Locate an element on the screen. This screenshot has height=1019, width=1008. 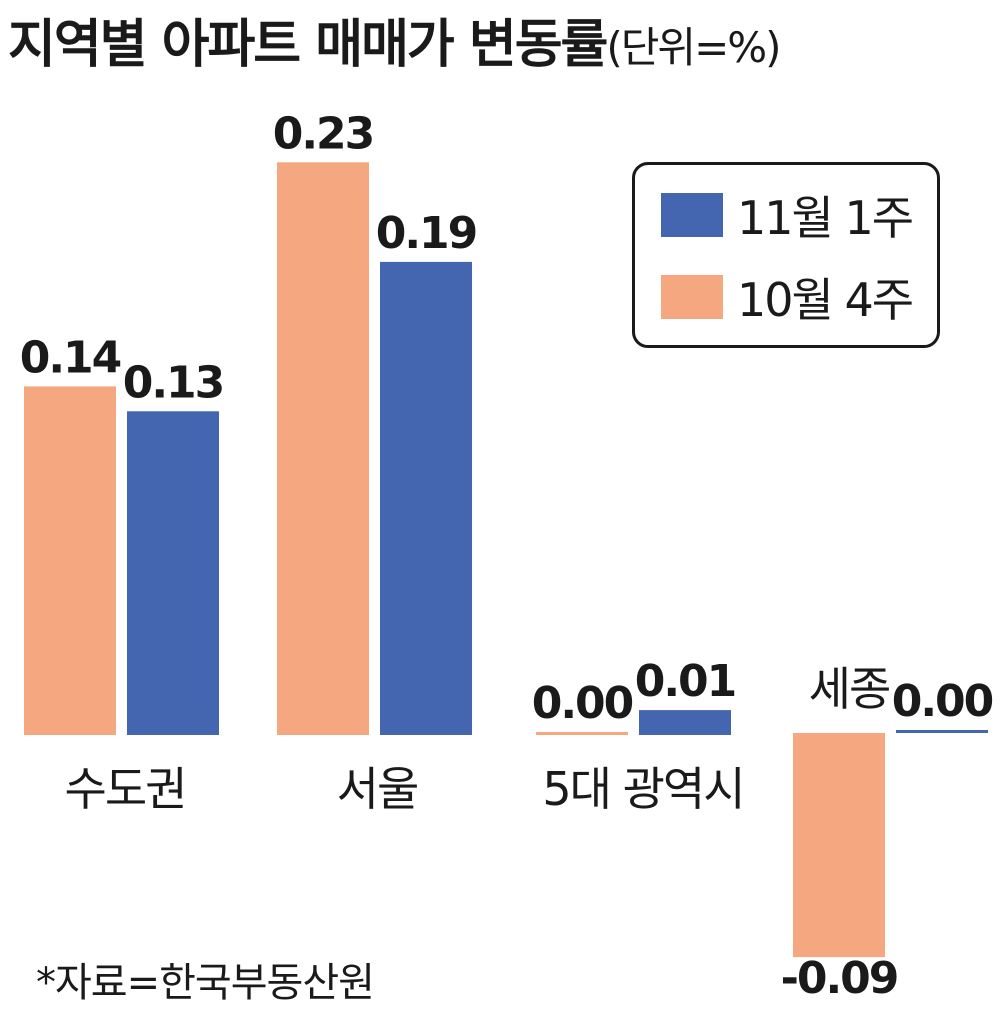
value-label-1-1: 0.19 is located at coordinates (426, 233).